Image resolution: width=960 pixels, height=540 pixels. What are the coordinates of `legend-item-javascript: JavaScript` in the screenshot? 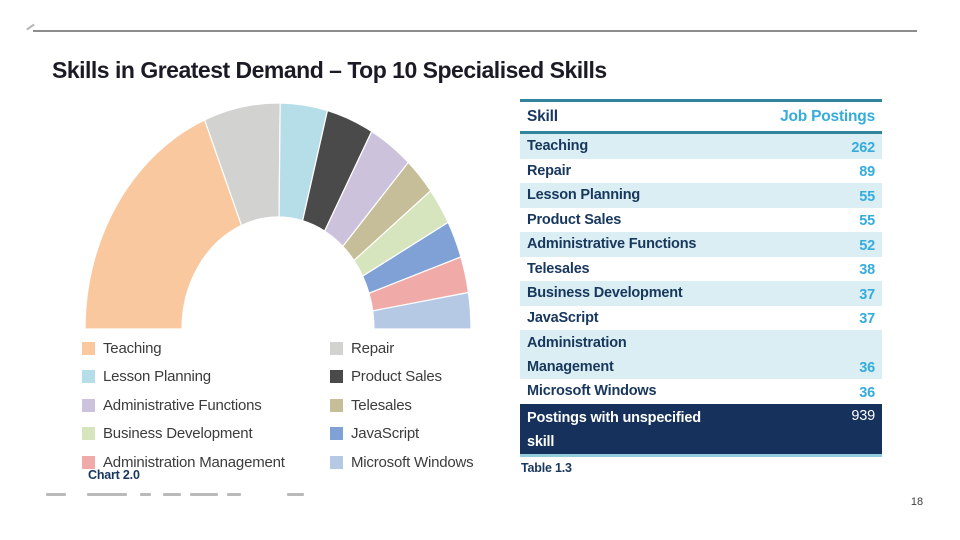 It's located at (401, 434).